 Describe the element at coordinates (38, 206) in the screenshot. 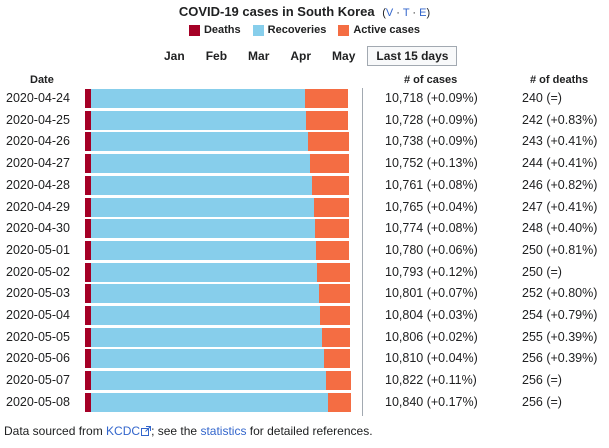

I see `row-date: 2020-04-29` at that location.